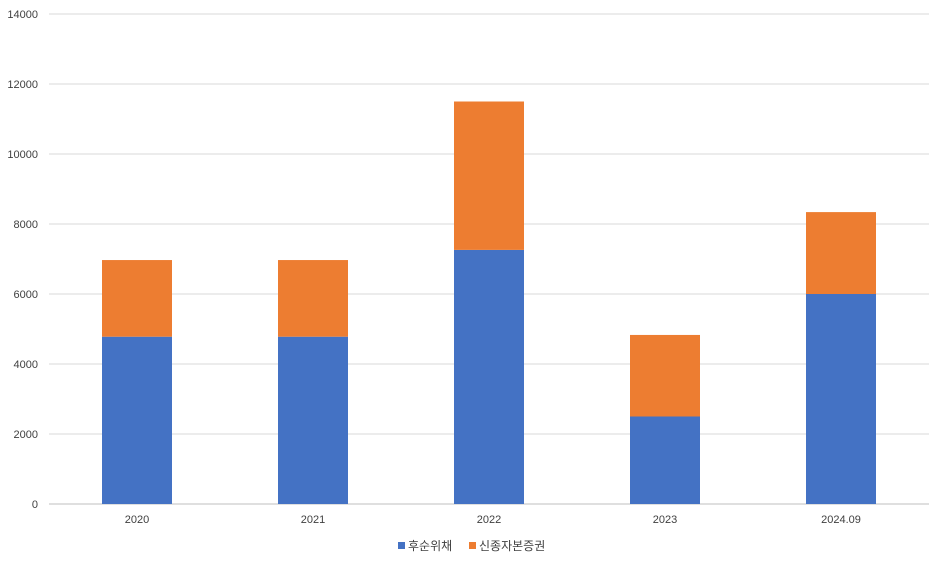 This screenshot has width=944, height=566. Describe the element at coordinates (313, 420) in the screenshot. I see `bar-segment-series1-2021` at that location.